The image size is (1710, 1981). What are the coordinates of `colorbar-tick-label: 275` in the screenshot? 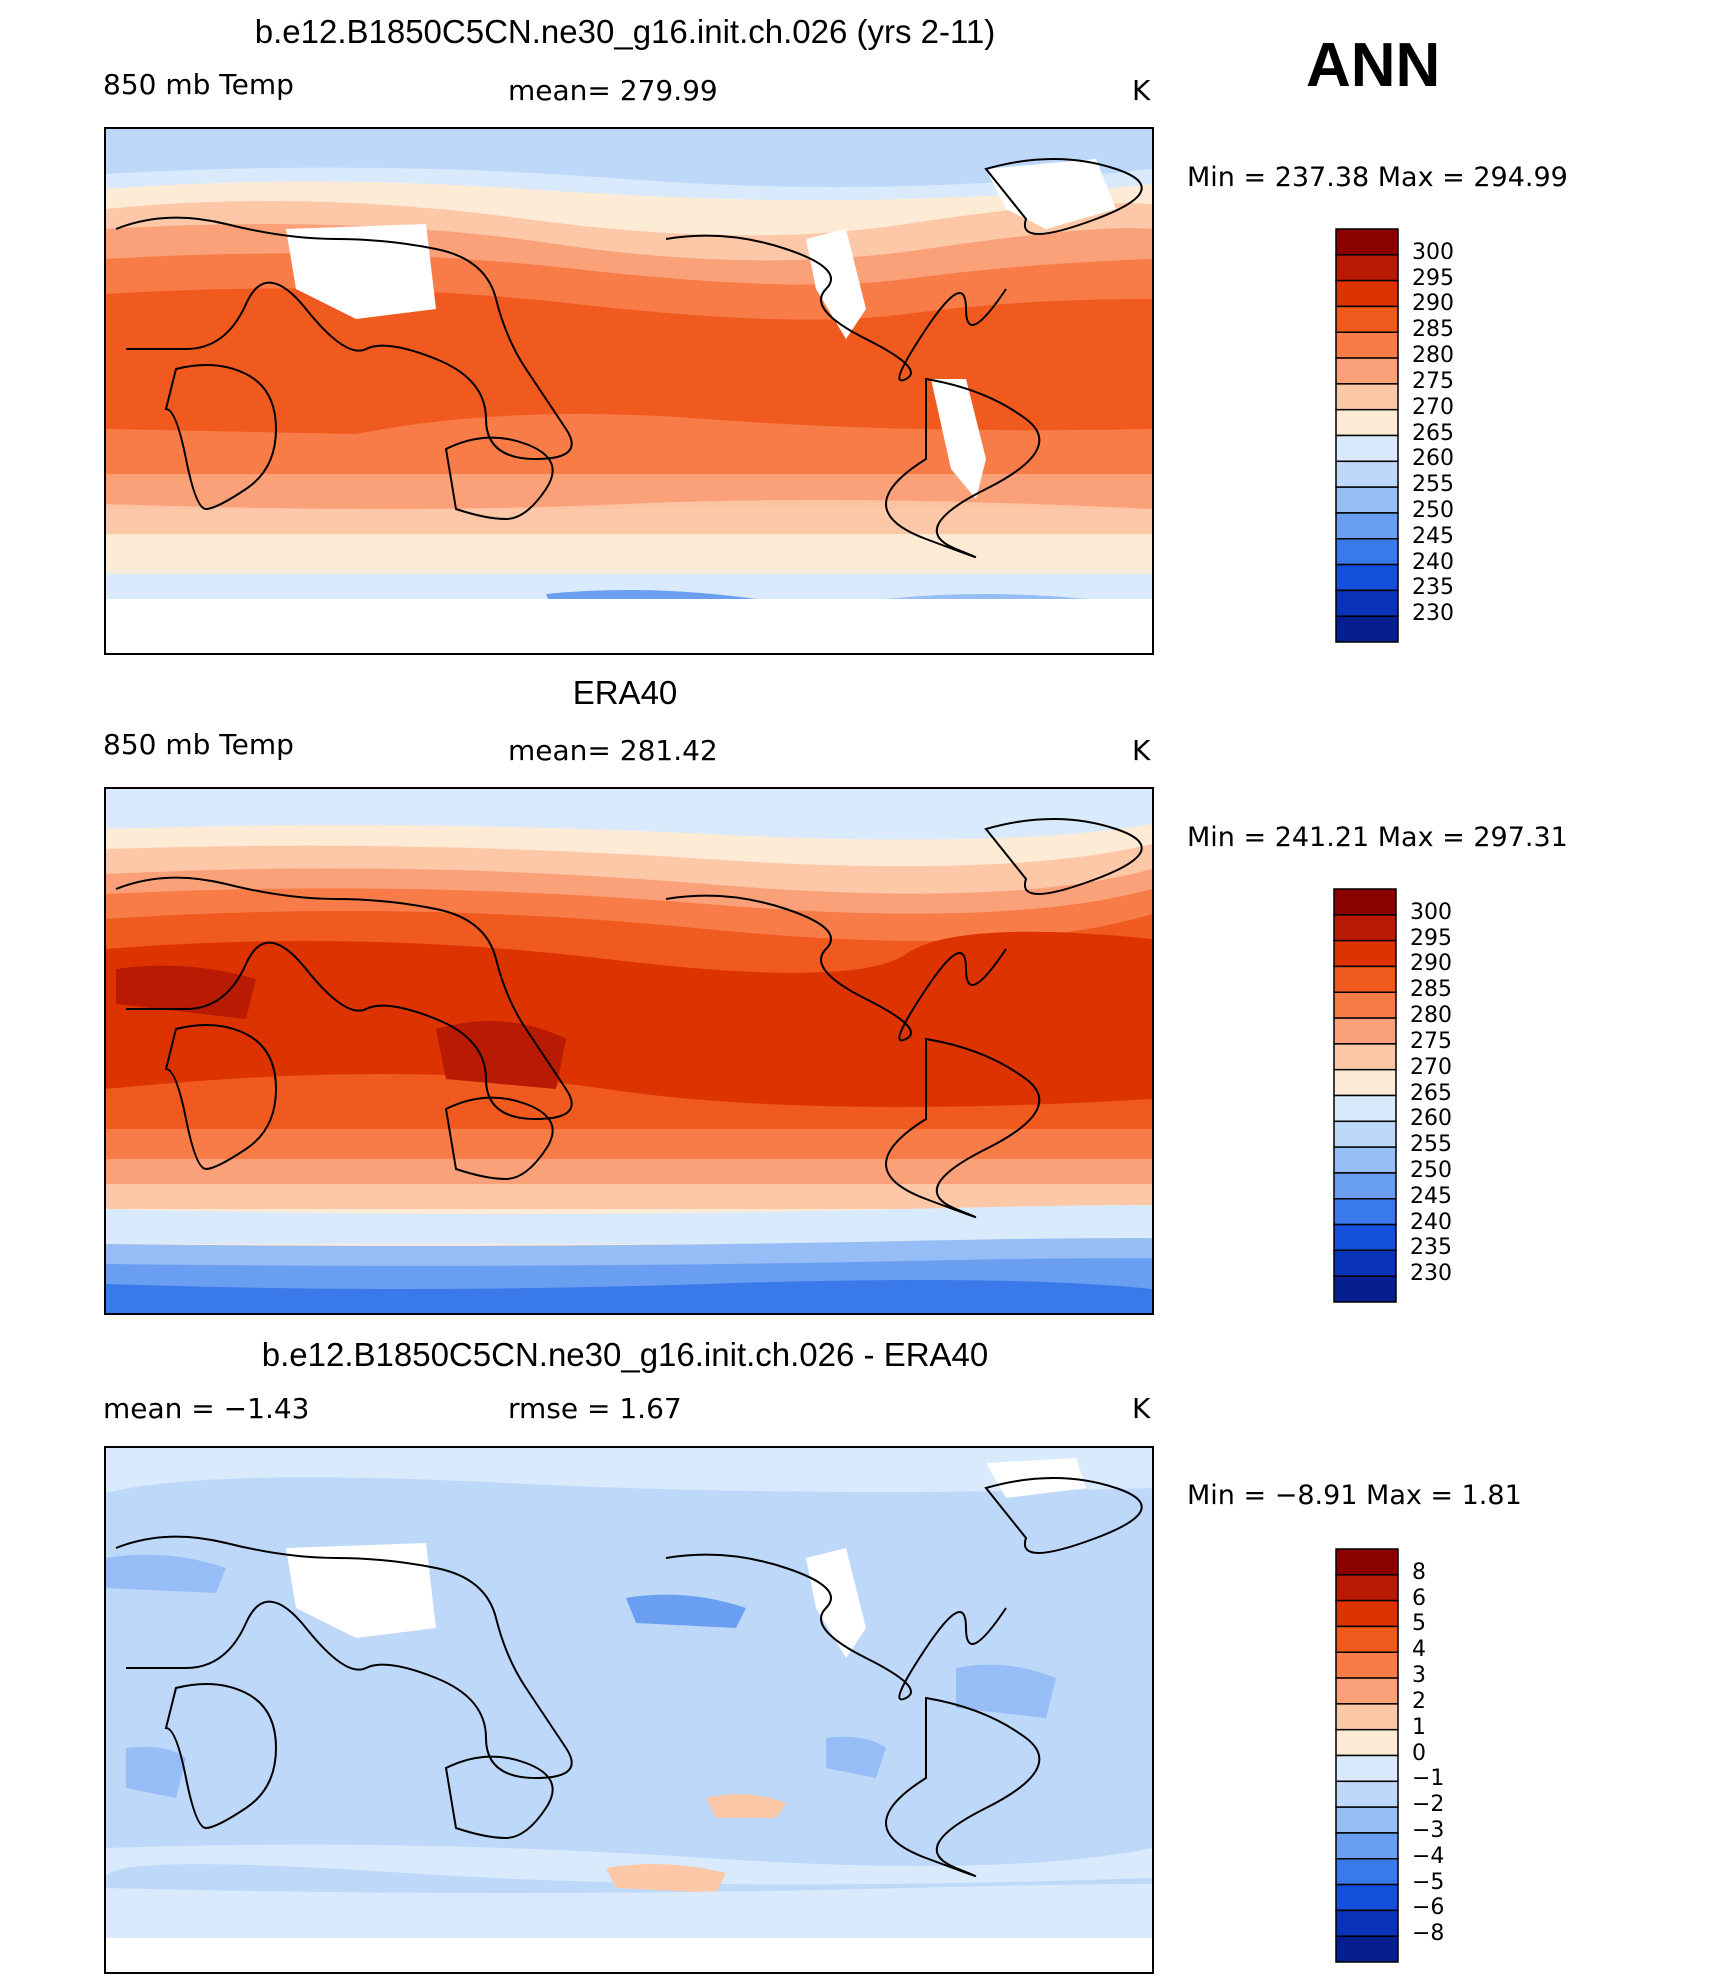 It's located at (1431, 1041).